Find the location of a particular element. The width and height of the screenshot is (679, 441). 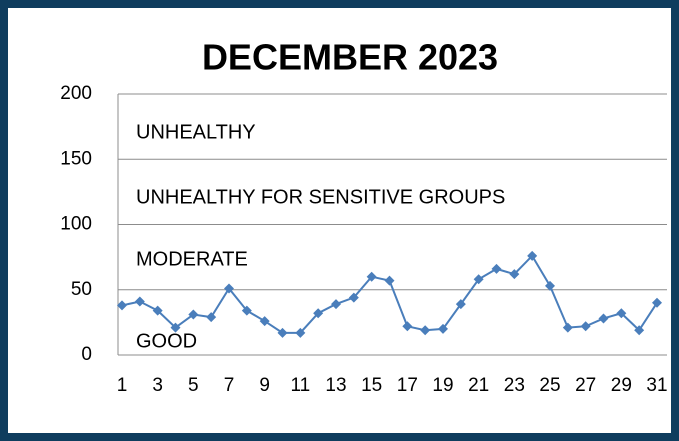

y-tick-label: 150 is located at coordinates (76, 158).